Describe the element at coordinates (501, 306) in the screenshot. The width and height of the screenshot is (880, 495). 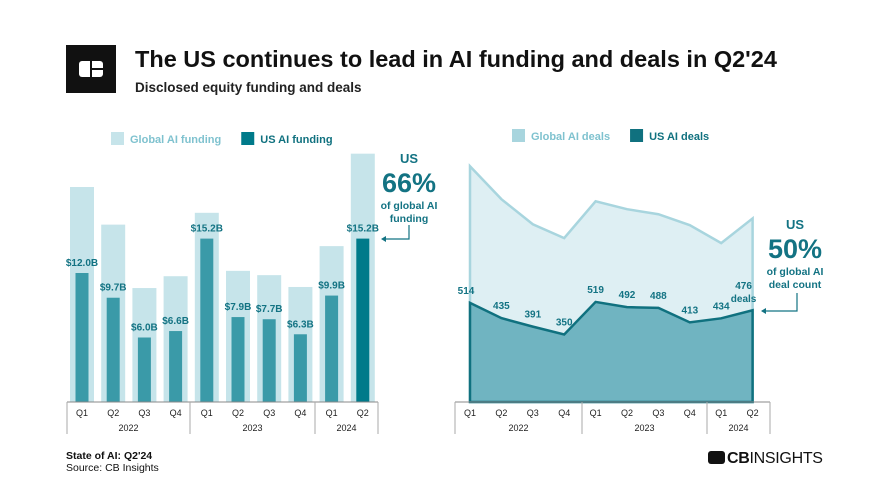
I see `us-deals-label: 435` at that location.